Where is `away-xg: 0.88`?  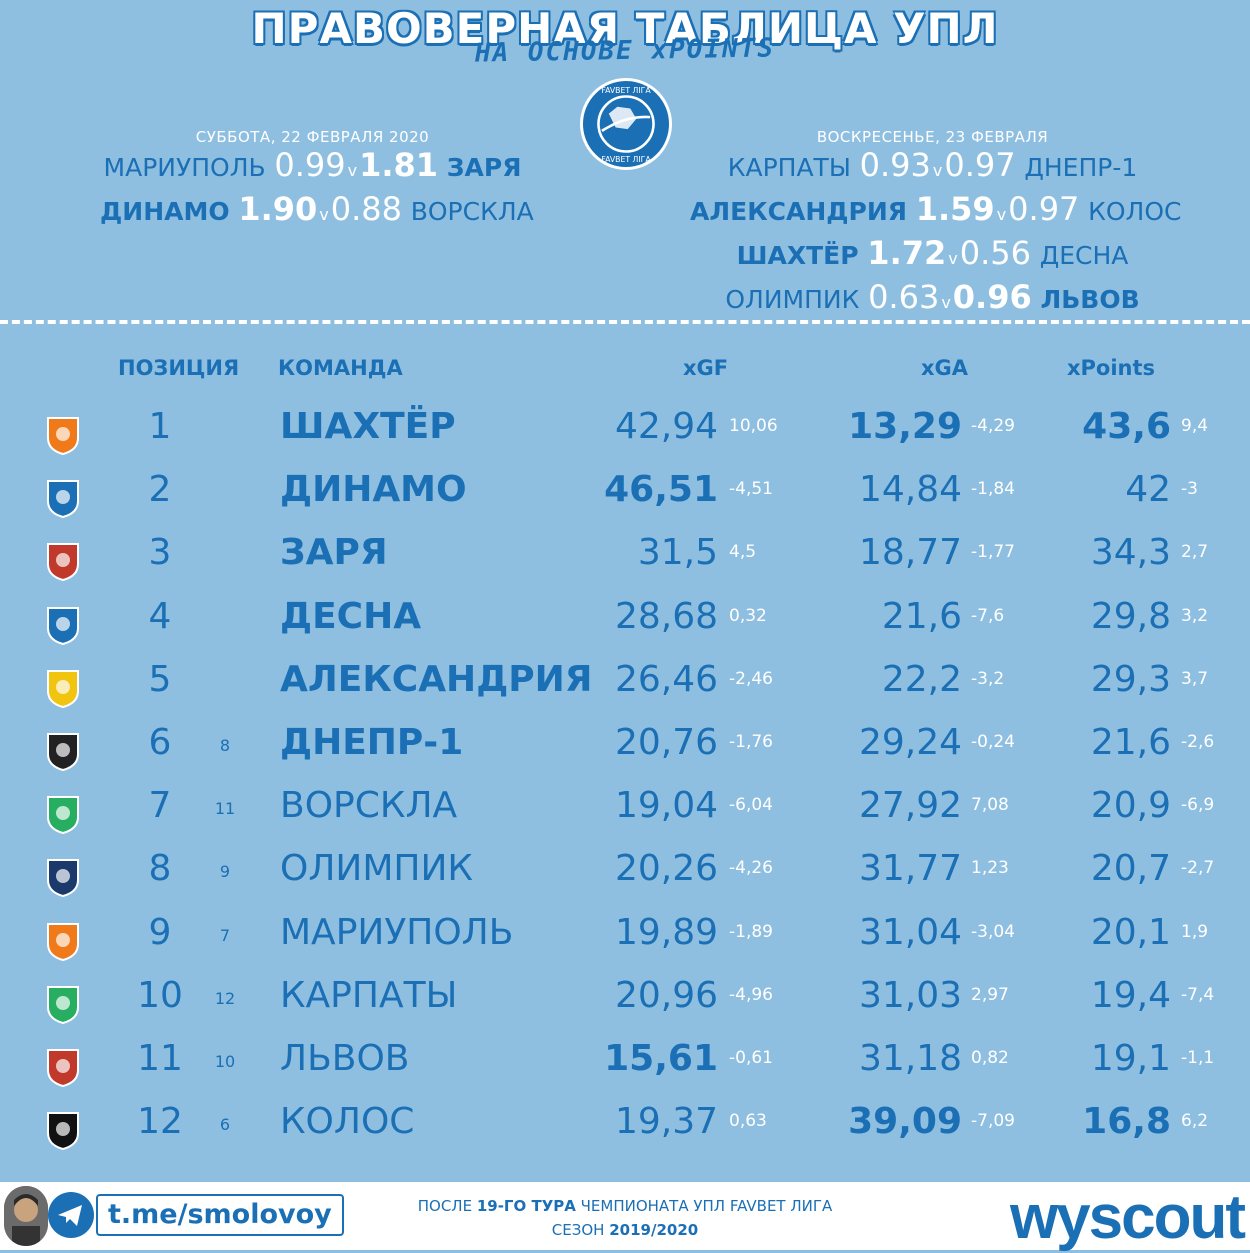
away-xg: 0.88 is located at coordinates (366, 209).